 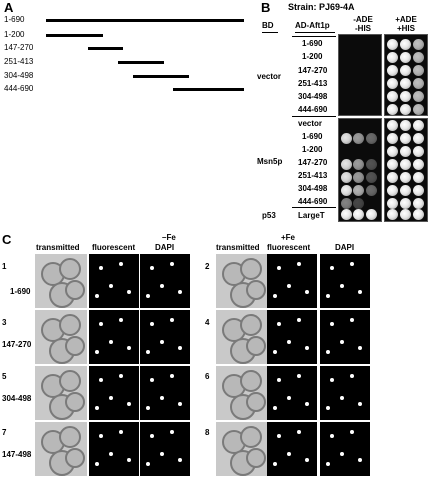 What do you see at coordinates (207, 322) in the screenshot?
I see `row-number: 4` at bounding box center [207, 322].